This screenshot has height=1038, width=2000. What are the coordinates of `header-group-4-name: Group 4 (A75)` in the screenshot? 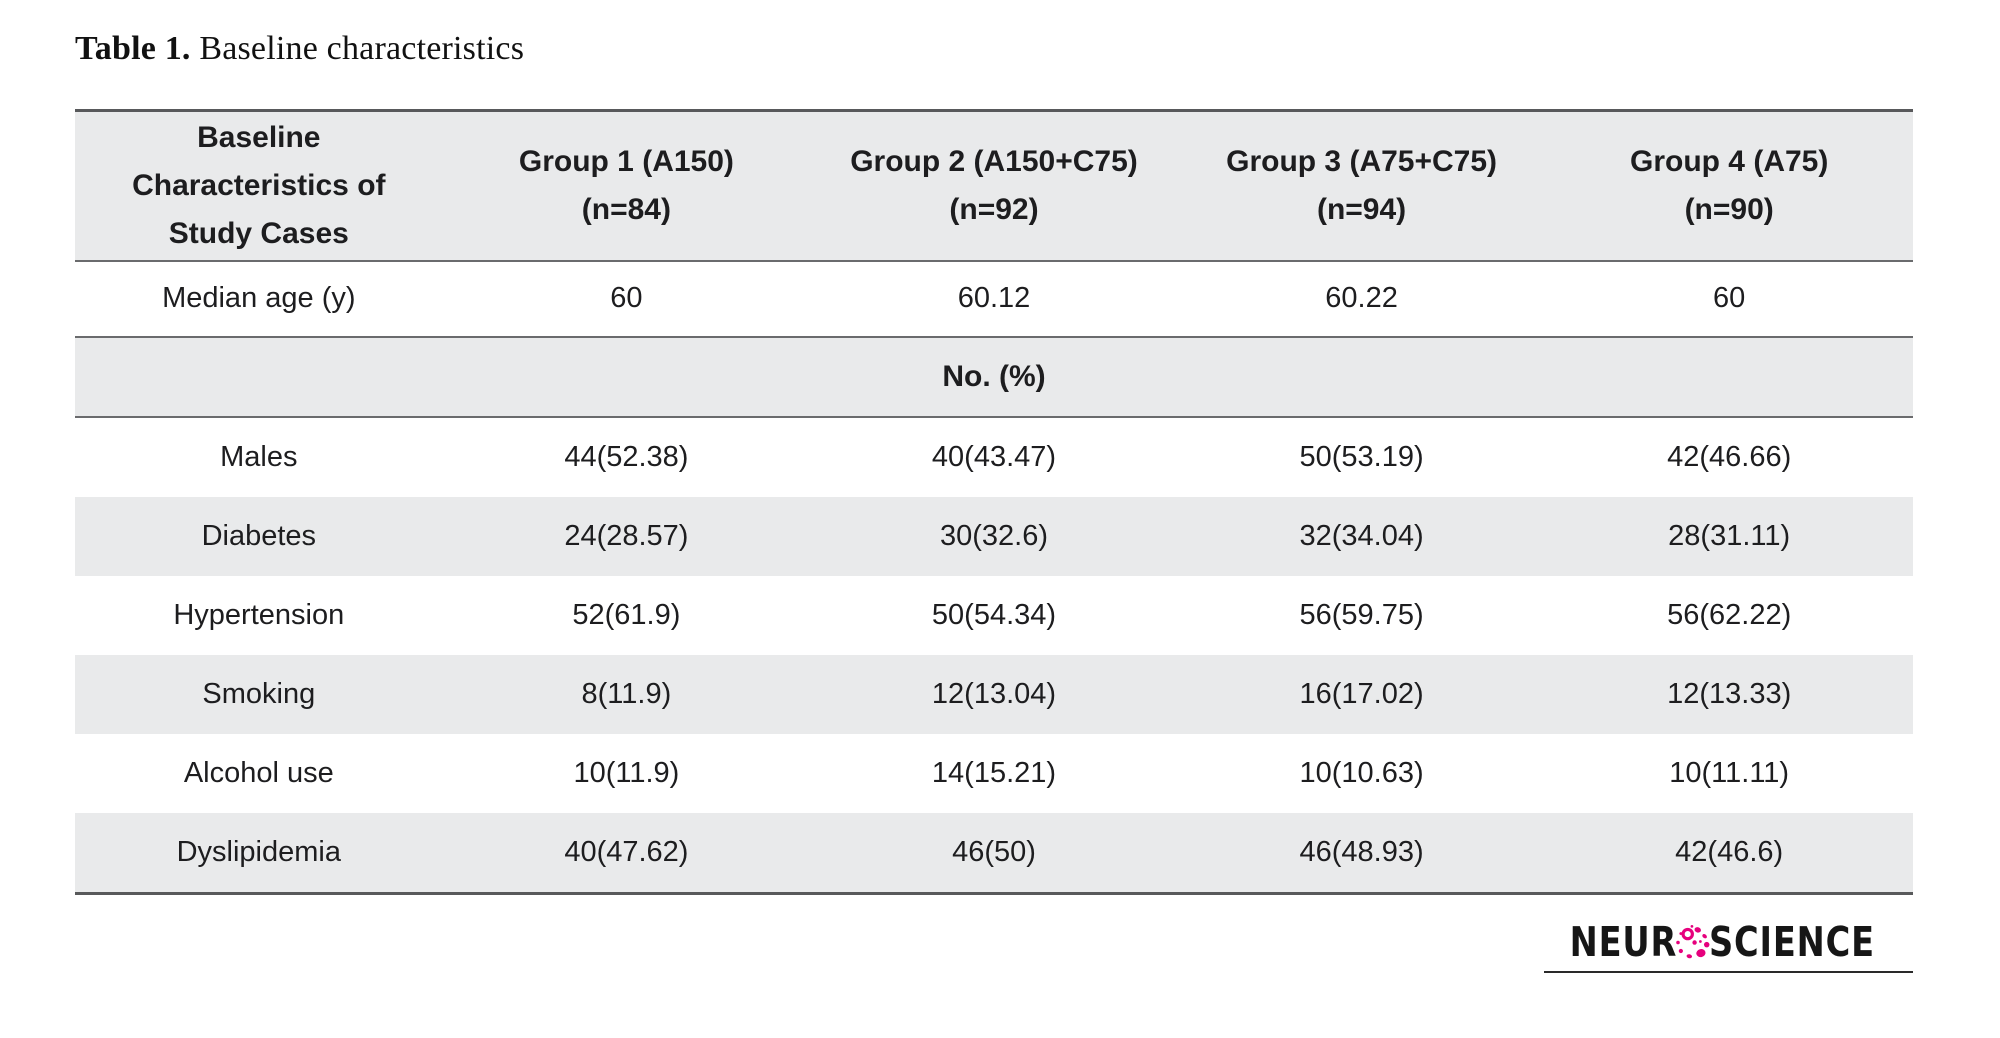 It's located at (1729, 161).